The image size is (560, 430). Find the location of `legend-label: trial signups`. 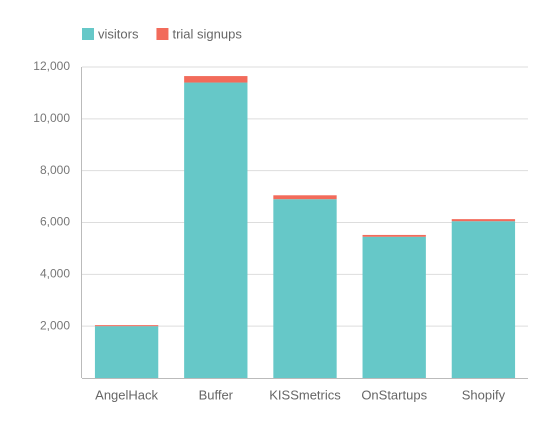

legend-label: trial signups is located at coordinates (207, 33).